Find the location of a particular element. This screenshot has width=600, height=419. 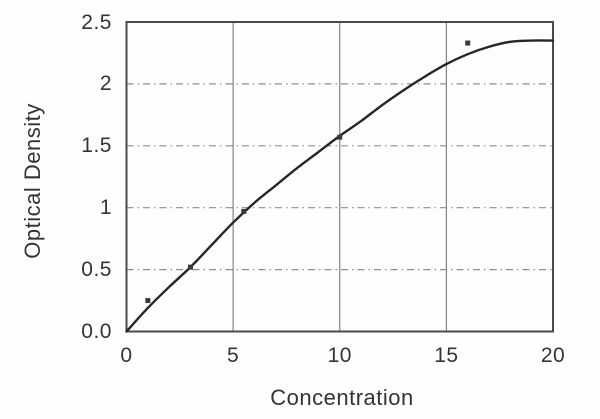

y-tick-label: 1.5 is located at coordinates (96, 146).